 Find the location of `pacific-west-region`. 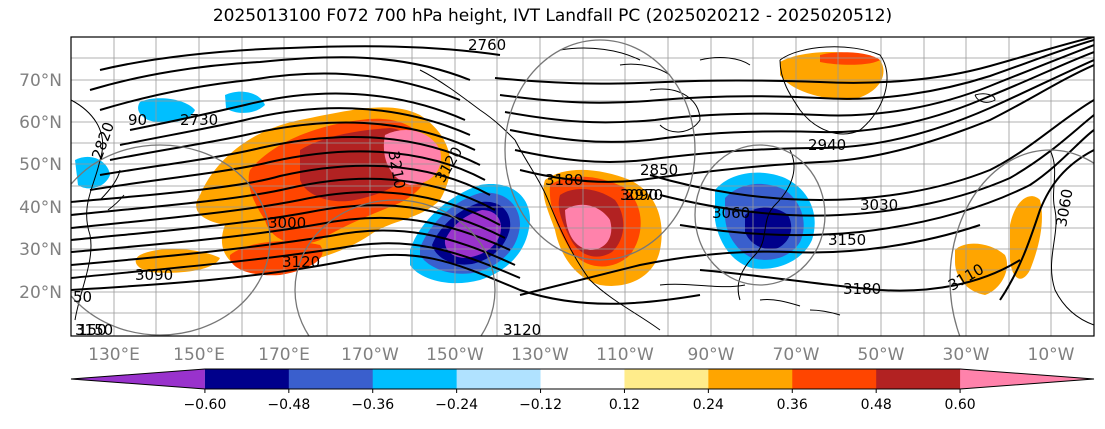

pacific-west-region is located at coordinates (276, 258).